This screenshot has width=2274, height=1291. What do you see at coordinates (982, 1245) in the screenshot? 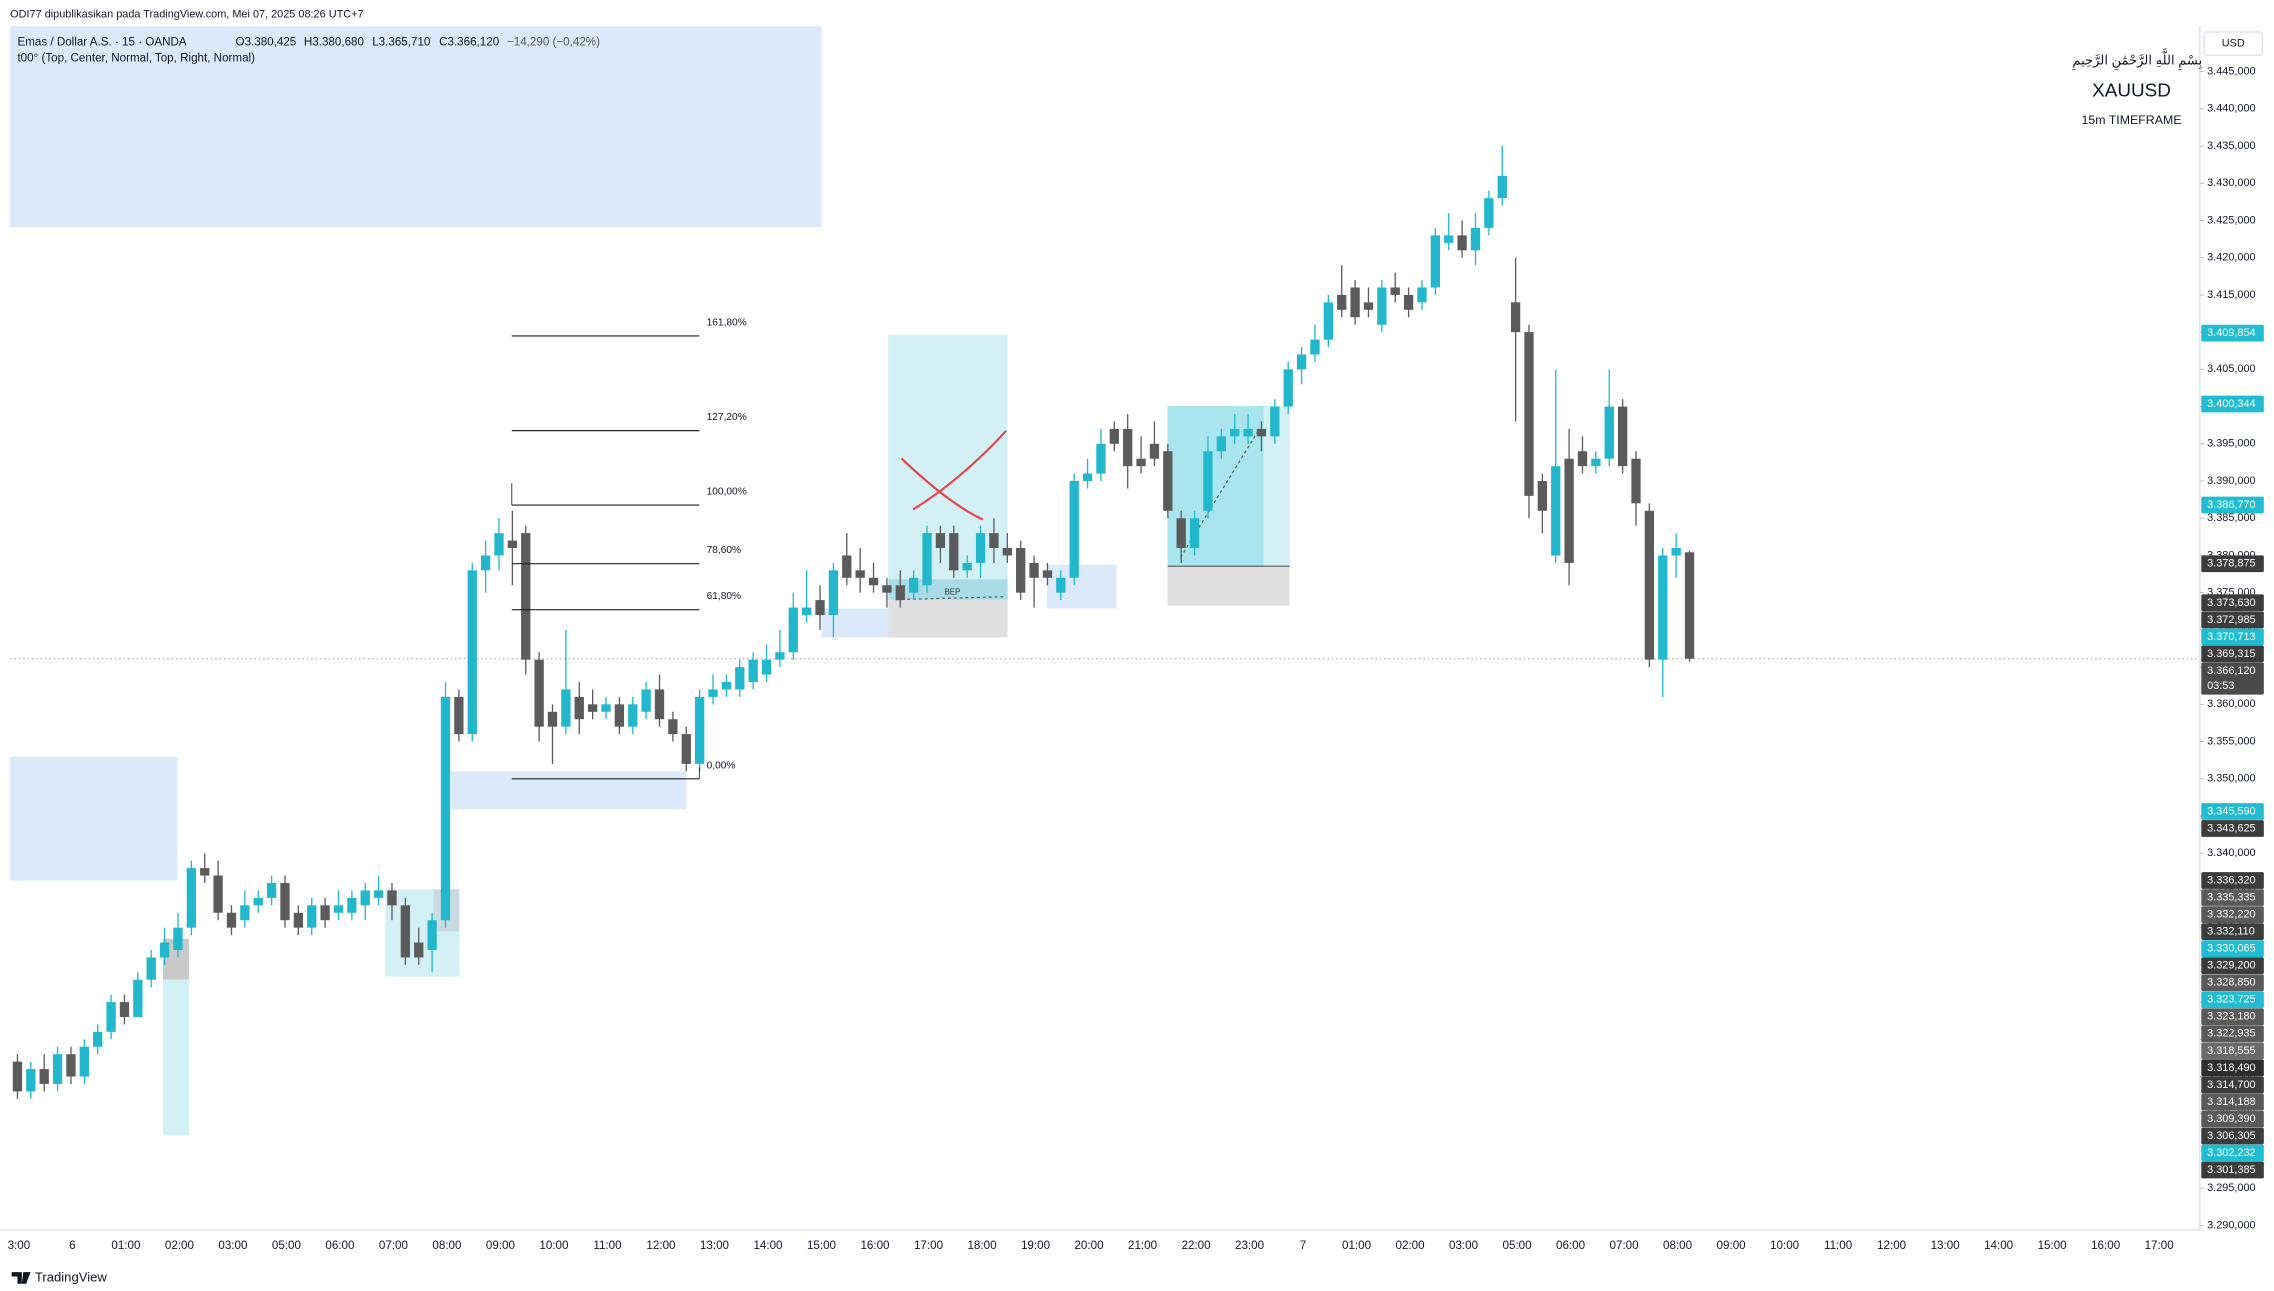
I see `x-tick-label: 18:00` at bounding box center [982, 1245].